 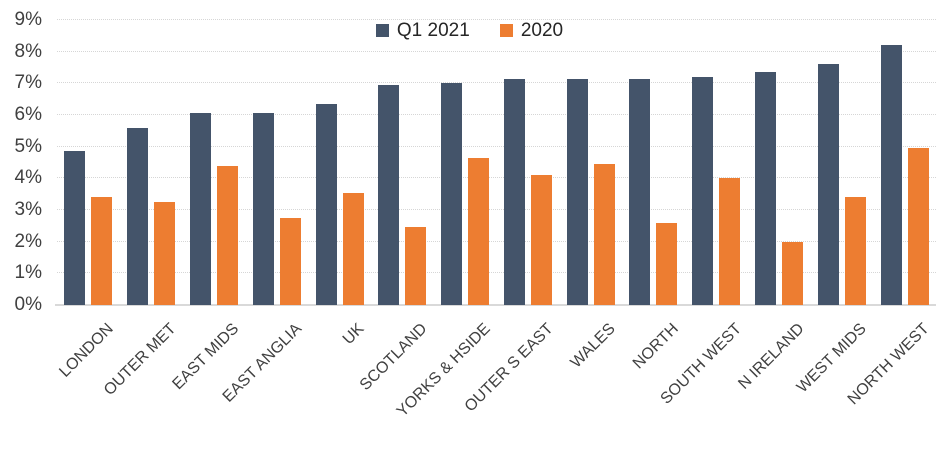 What do you see at coordinates (28, 209) in the screenshot?
I see `y-tick-label: 3%` at bounding box center [28, 209].